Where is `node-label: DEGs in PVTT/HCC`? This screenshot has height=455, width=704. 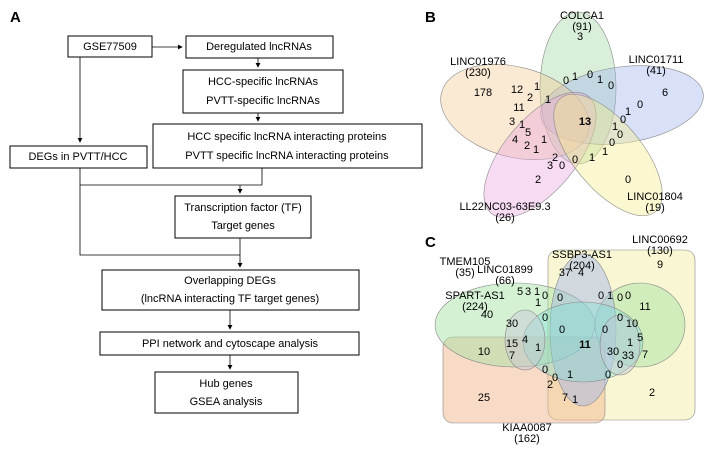
node-label: DEGs in PVTT/HCC is located at coordinates (77, 157).